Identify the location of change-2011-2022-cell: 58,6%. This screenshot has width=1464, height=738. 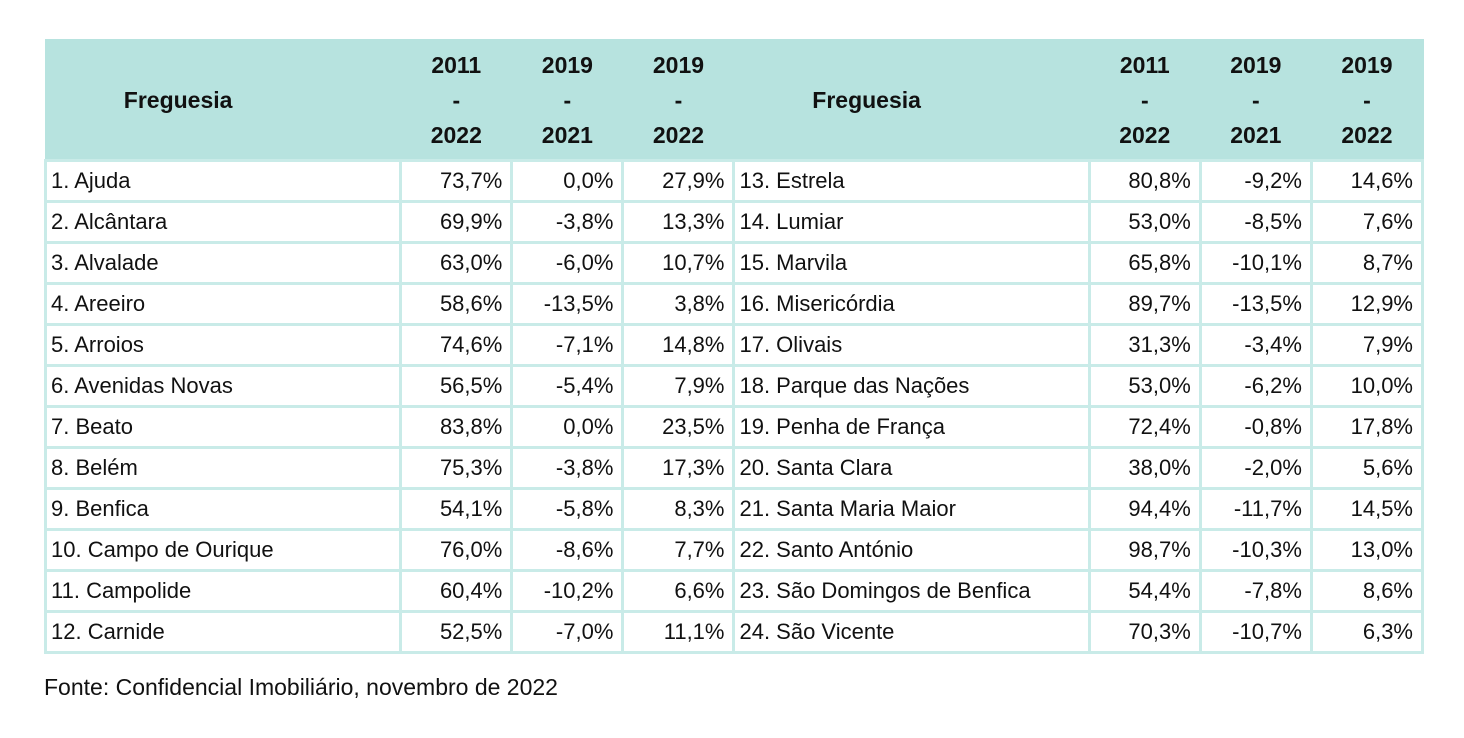
(456, 304).